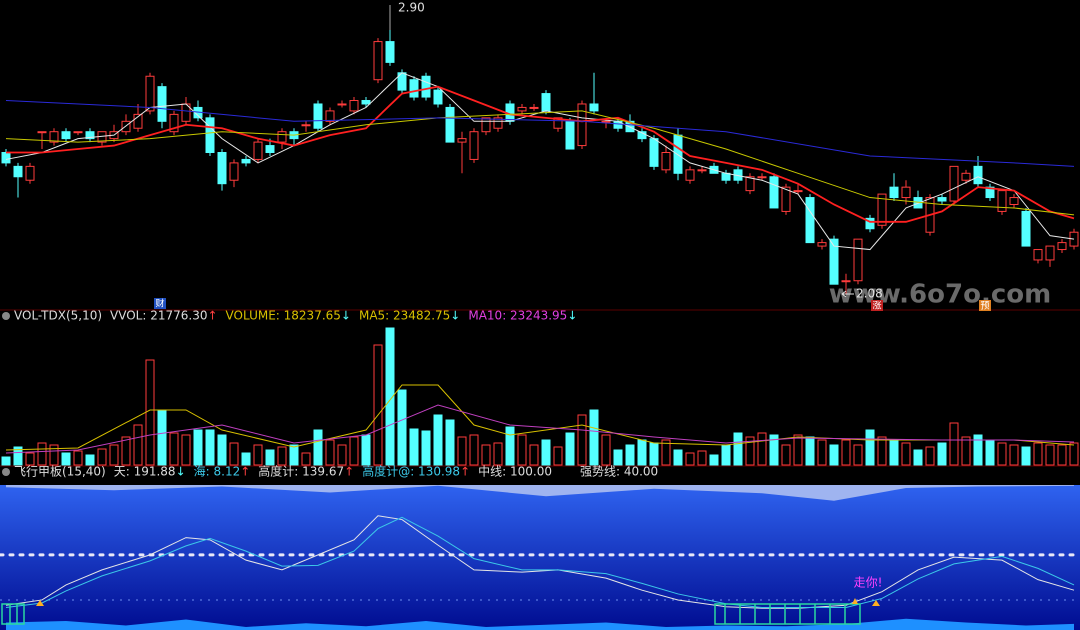 This screenshot has height=630, width=1080. I want to click on legend-icon, so click(6, 316).